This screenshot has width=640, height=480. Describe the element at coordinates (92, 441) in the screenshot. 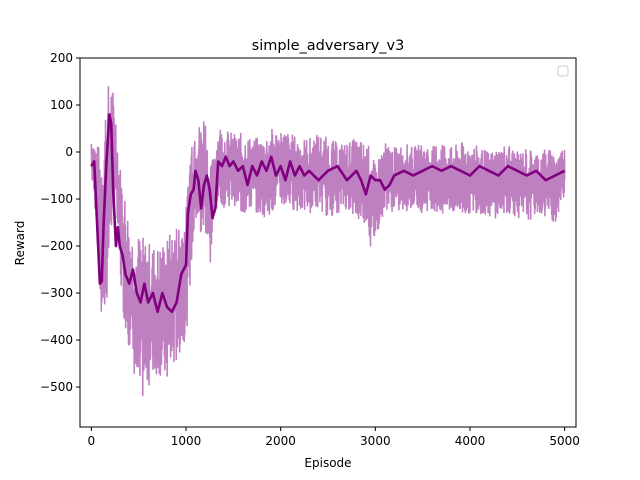

I see `x-tick-label: 0` at that location.